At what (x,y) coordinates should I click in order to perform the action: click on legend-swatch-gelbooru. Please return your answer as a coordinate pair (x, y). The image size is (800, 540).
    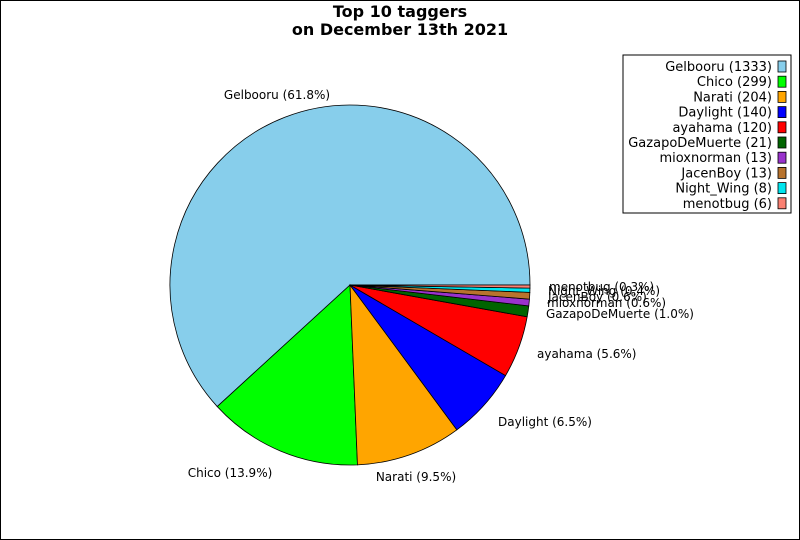
    Looking at the image, I should click on (782, 66).